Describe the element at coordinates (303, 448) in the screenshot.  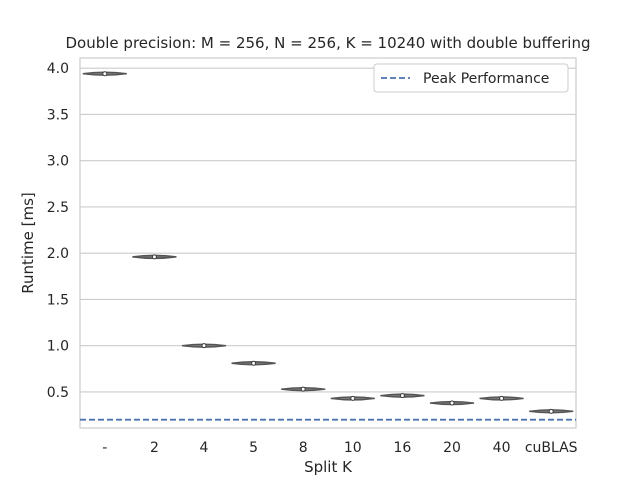
I see `x-tick-label: 8` at that location.